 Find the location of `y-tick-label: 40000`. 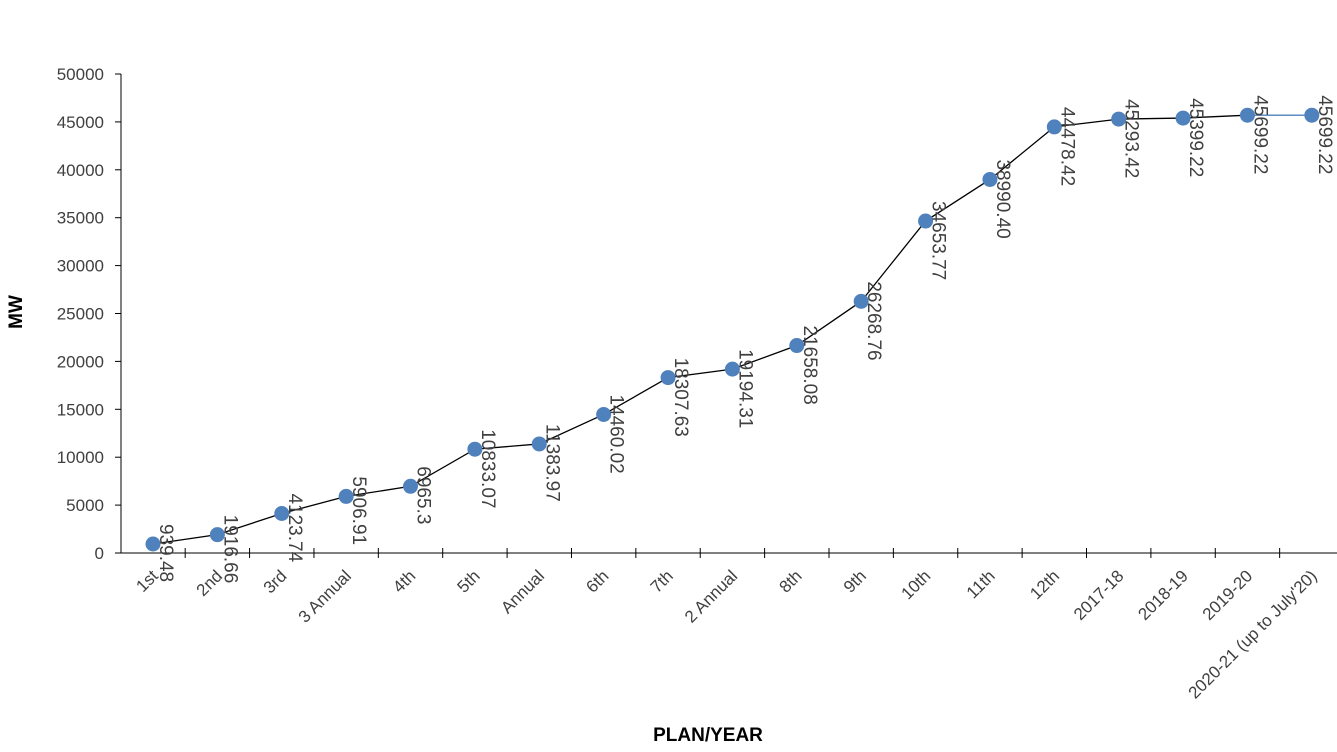

y-tick-label: 40000 is located at coordinates (80, 170).